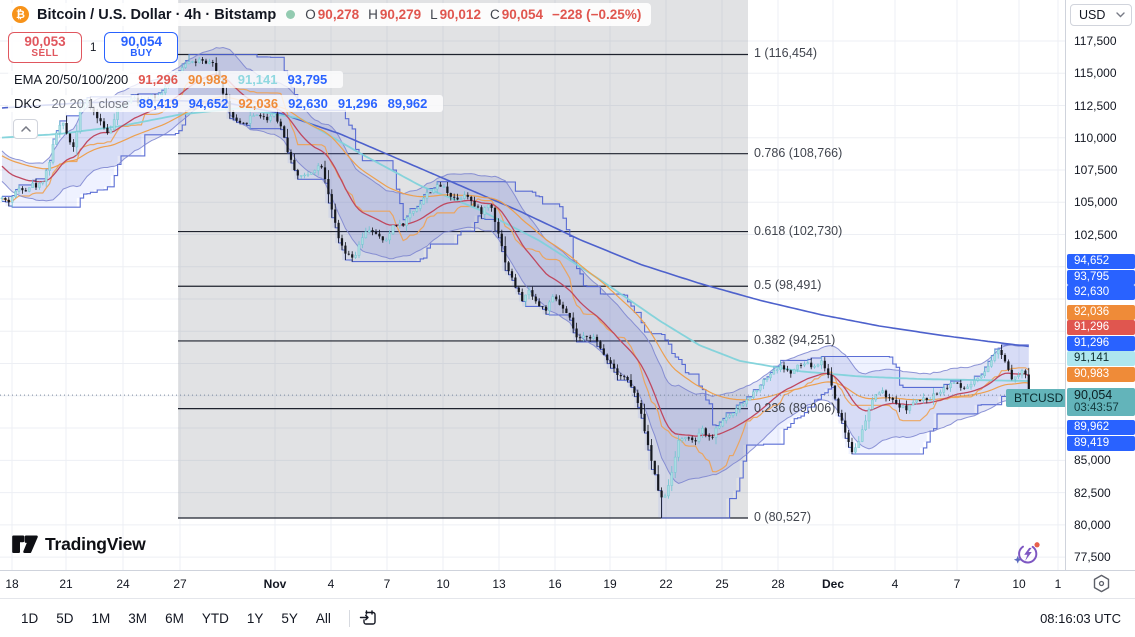  What do you see at coordinates (138, 618) in the screenshot?
I see `range-button-3m: 3M` at bounding box center [138, 618].